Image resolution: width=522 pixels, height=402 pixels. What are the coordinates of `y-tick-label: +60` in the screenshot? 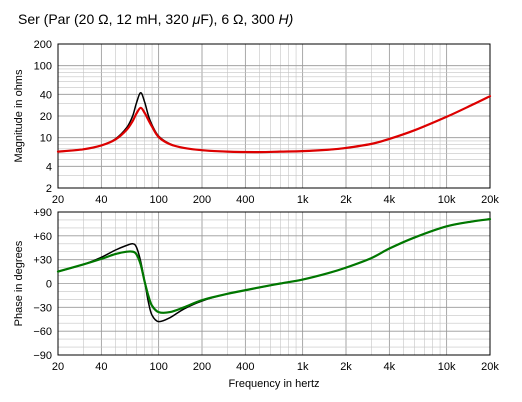 It's located at (42, 237).